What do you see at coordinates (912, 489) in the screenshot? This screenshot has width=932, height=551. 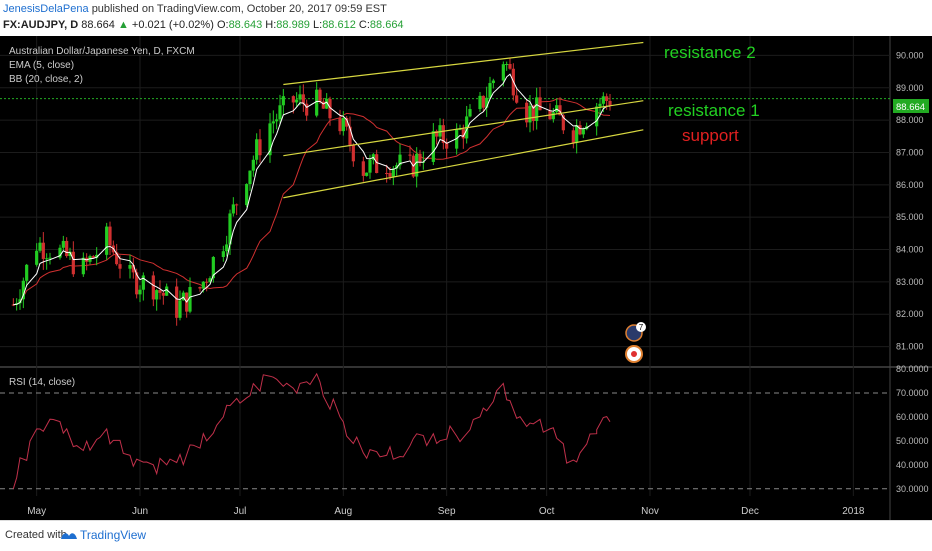 I see `rsi-tick-label: 30.0000` at bounding box center [912, 489].